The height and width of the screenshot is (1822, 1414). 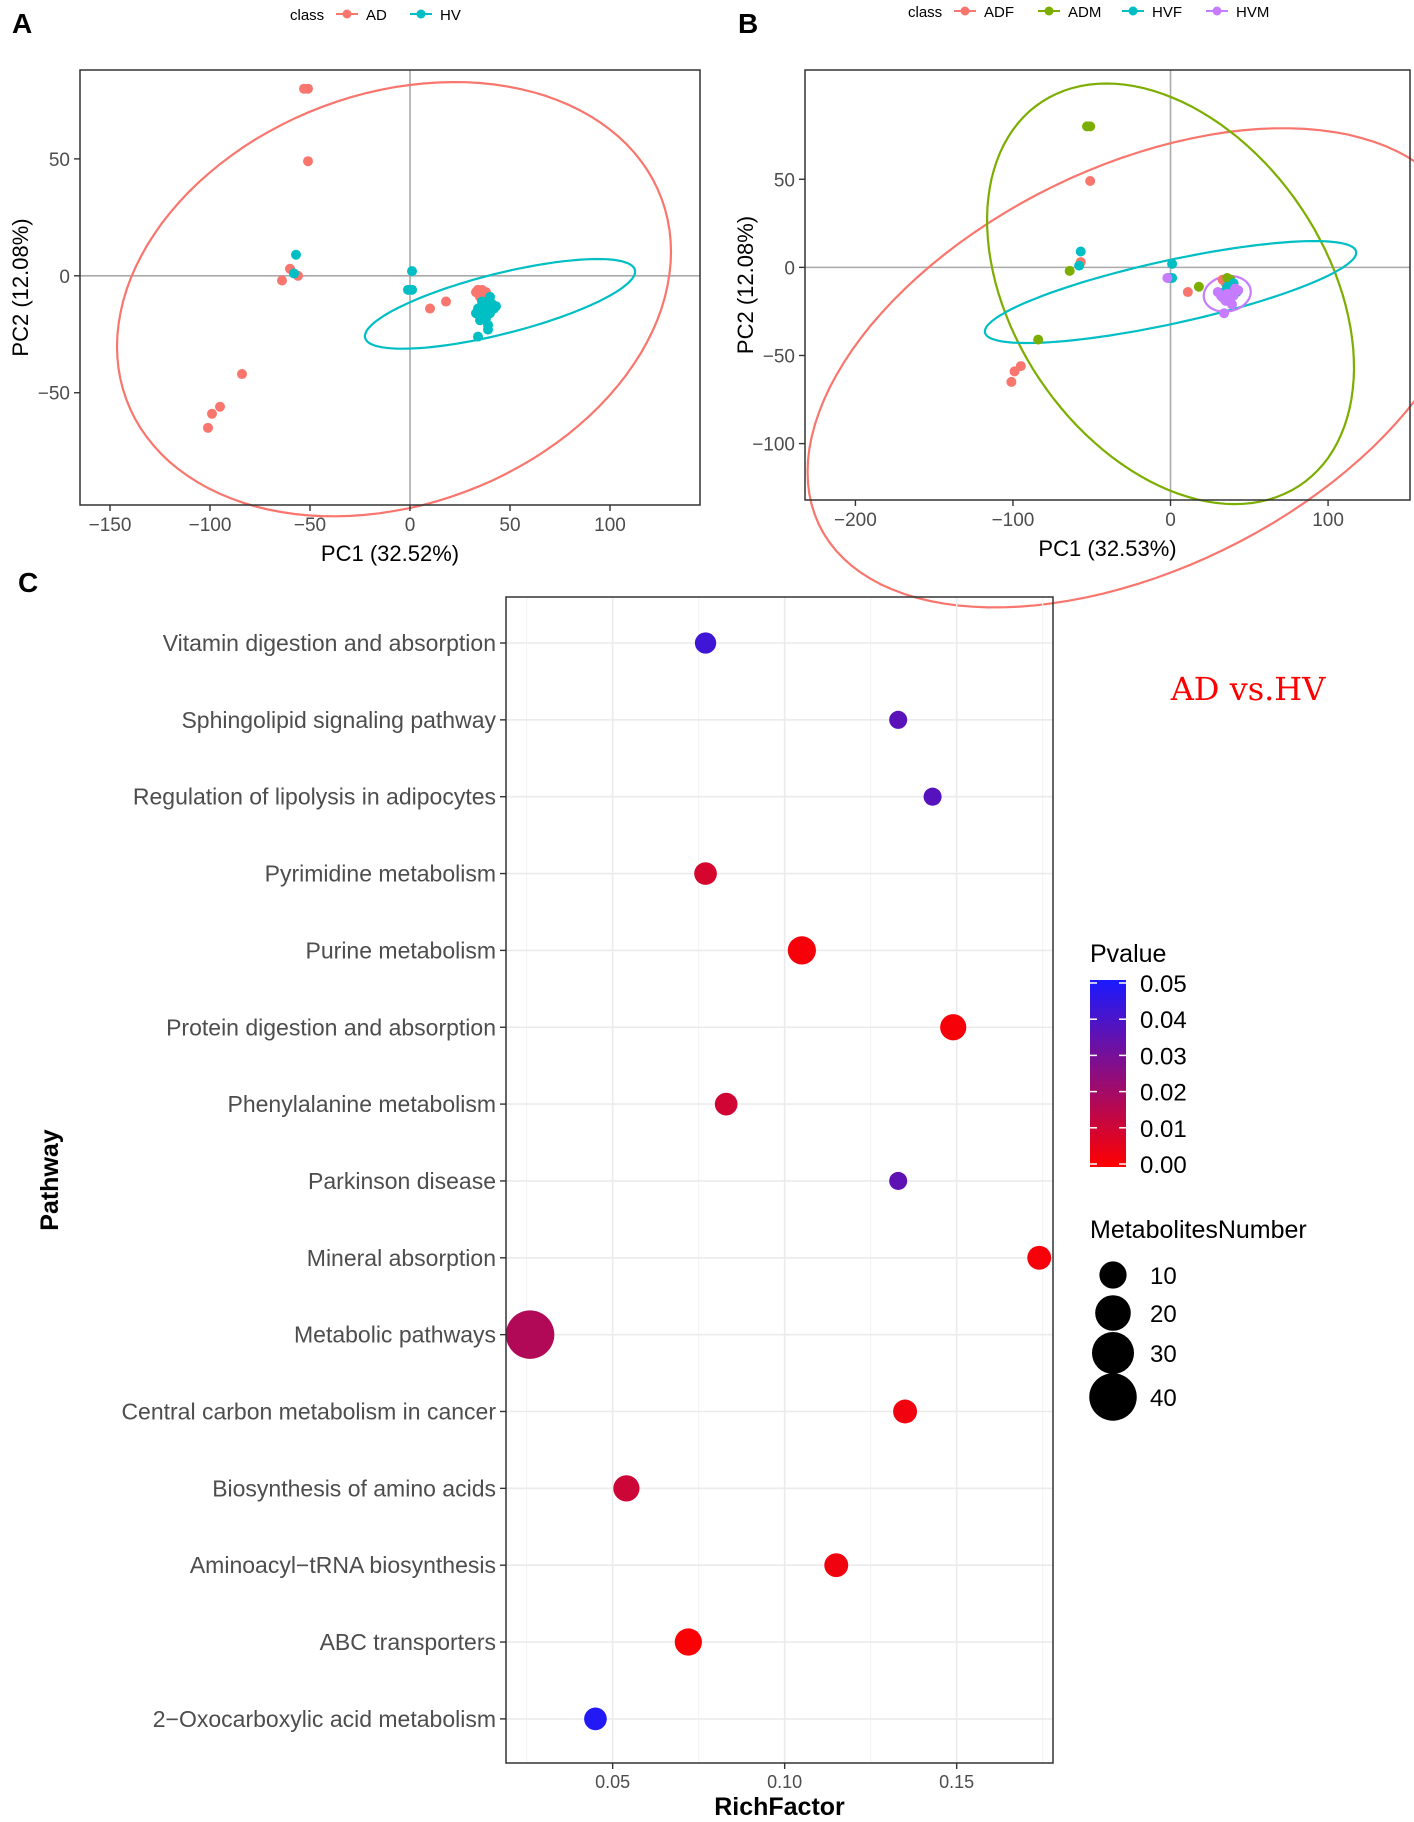 I want to click on panel-a-x-tick-label: −150, so click(x=110, y=525).